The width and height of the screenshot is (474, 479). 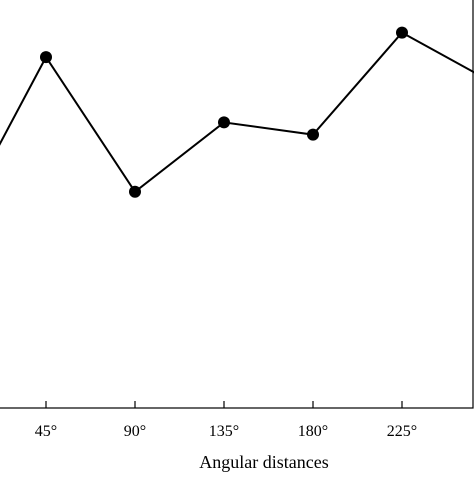 What do you see at coordinates (313, 431) in the screenshot?
I see `x-tick-label: 180°` at bounding box center [313, 431].